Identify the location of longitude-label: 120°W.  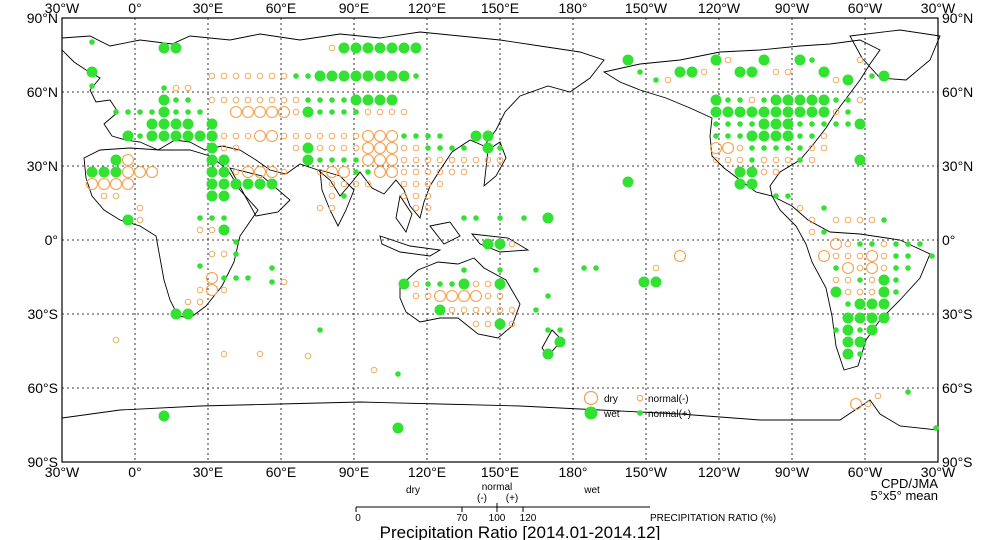
(719, 472).